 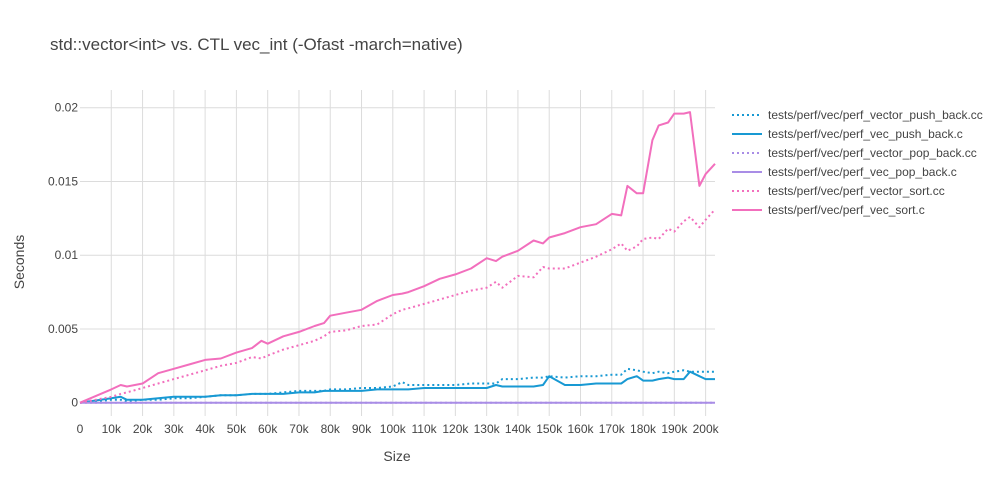 I want to click on legend-item: tests/perf/vec/perf_vec_sort.c, so click(x=828, y=210).